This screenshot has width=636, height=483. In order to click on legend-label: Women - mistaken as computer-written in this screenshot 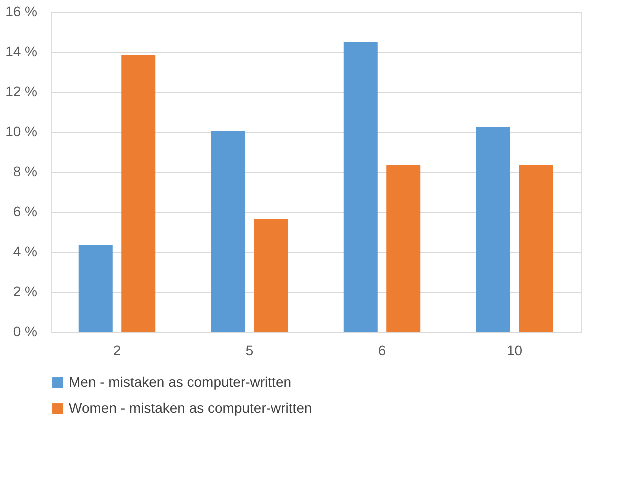, I will do `click(190, 408)`.